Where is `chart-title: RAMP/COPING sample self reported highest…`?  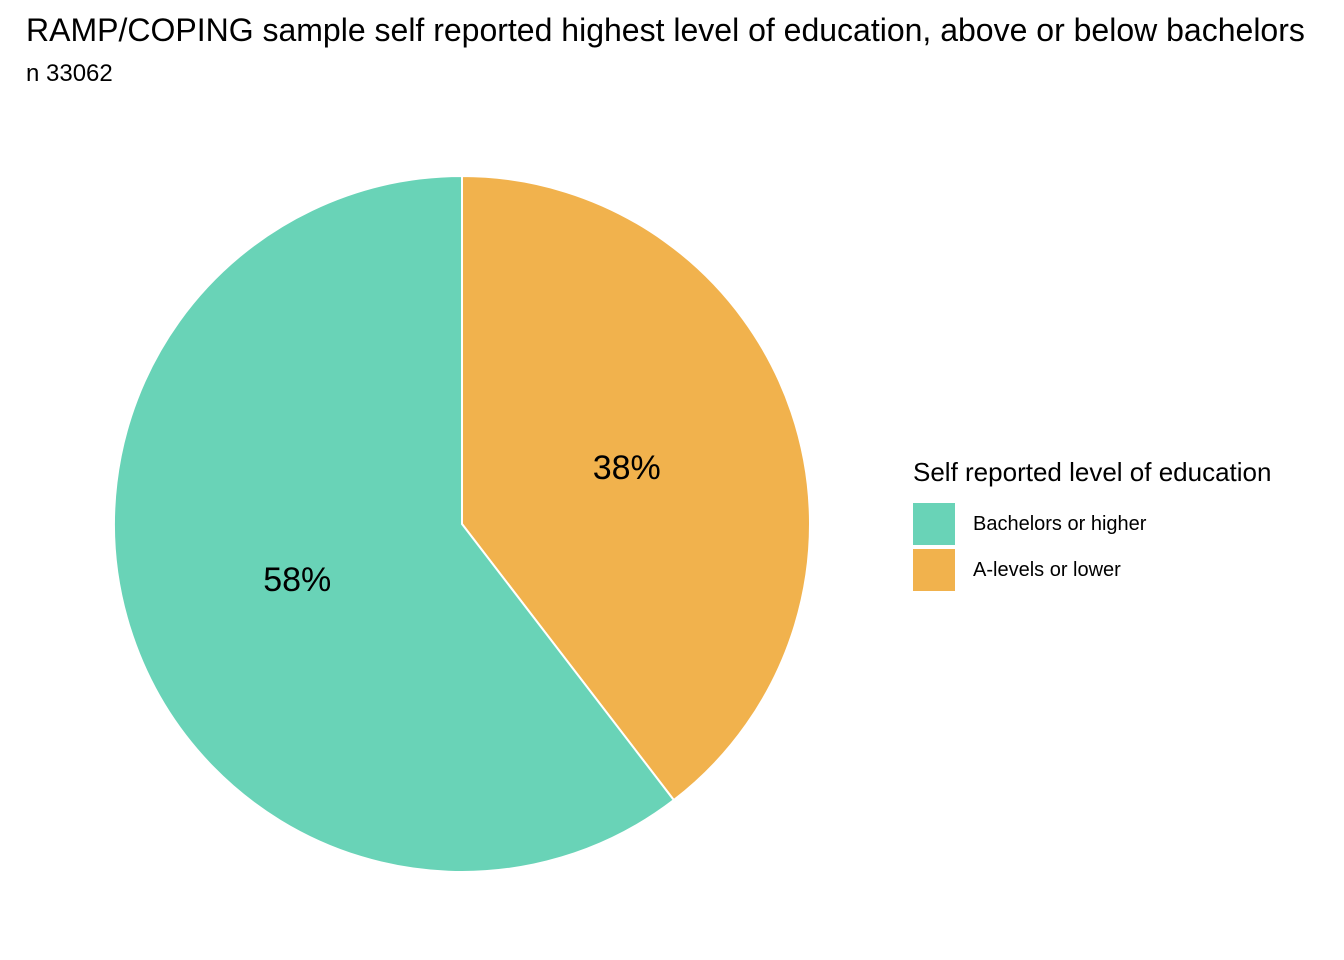
chart-title: RAMP/COPING sample self reported highest… is located at coordinates (665, 30).